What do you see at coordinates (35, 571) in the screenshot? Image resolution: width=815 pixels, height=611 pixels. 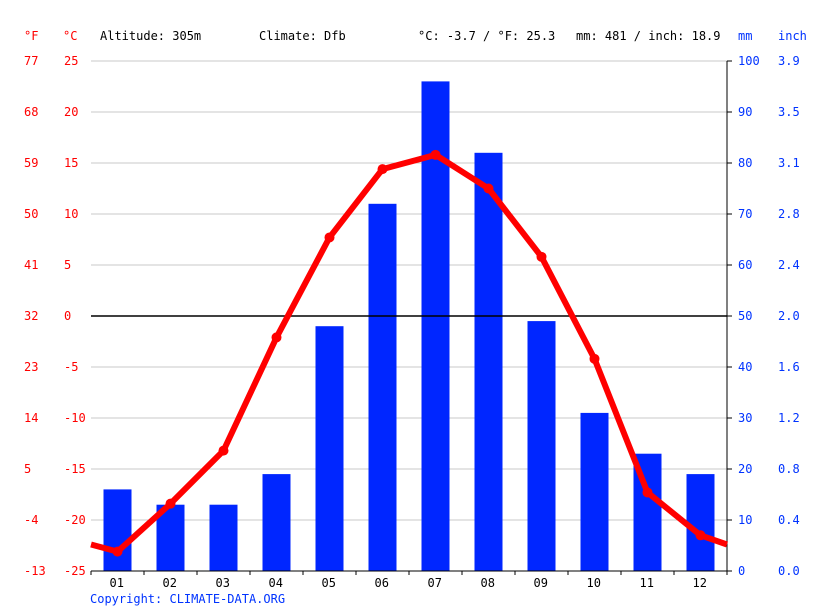 I see `axis-tick-label: -13` at bounding box center [35, 571].